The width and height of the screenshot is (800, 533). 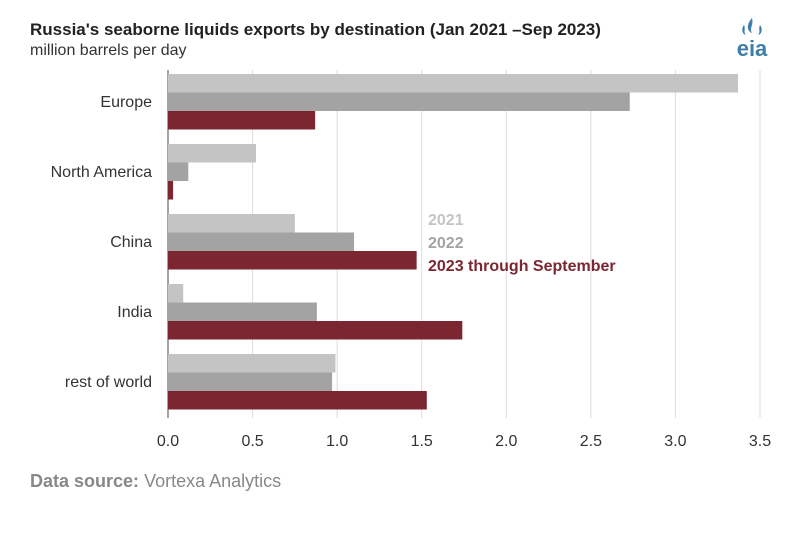 What do you see at coordinates (85, 481) in the screenshot?
I see `data-source-label: Data source:` at bounding box center [85, 481].